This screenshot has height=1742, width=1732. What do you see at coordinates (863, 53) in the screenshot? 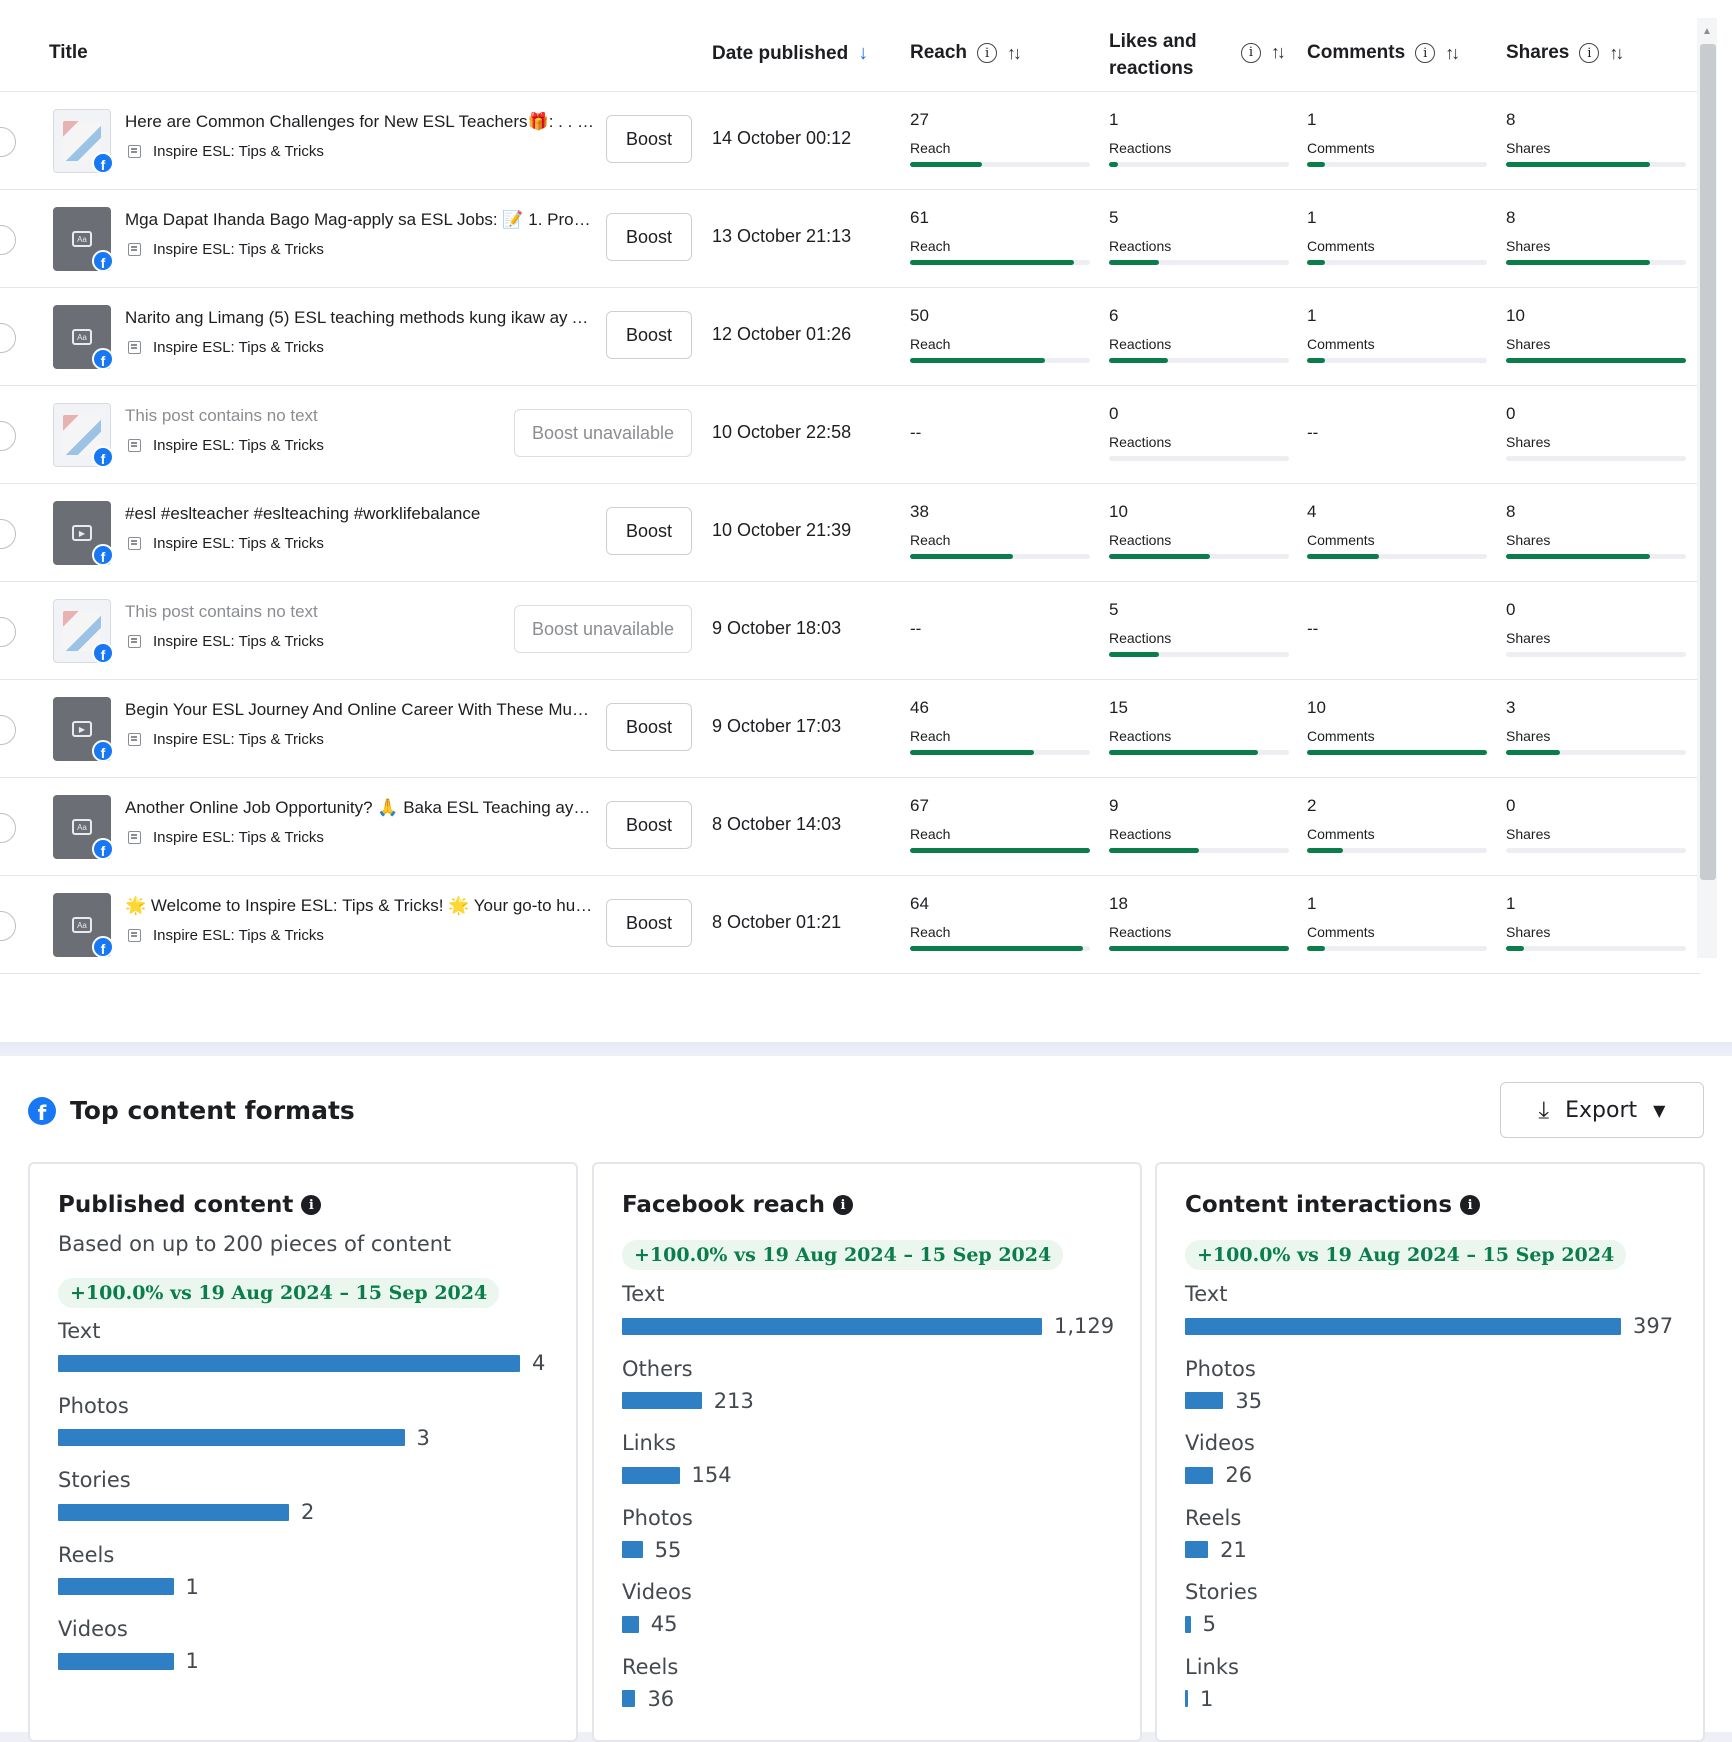
I see `sort-desc-icon: ↓` at bounding box center [863, 53].